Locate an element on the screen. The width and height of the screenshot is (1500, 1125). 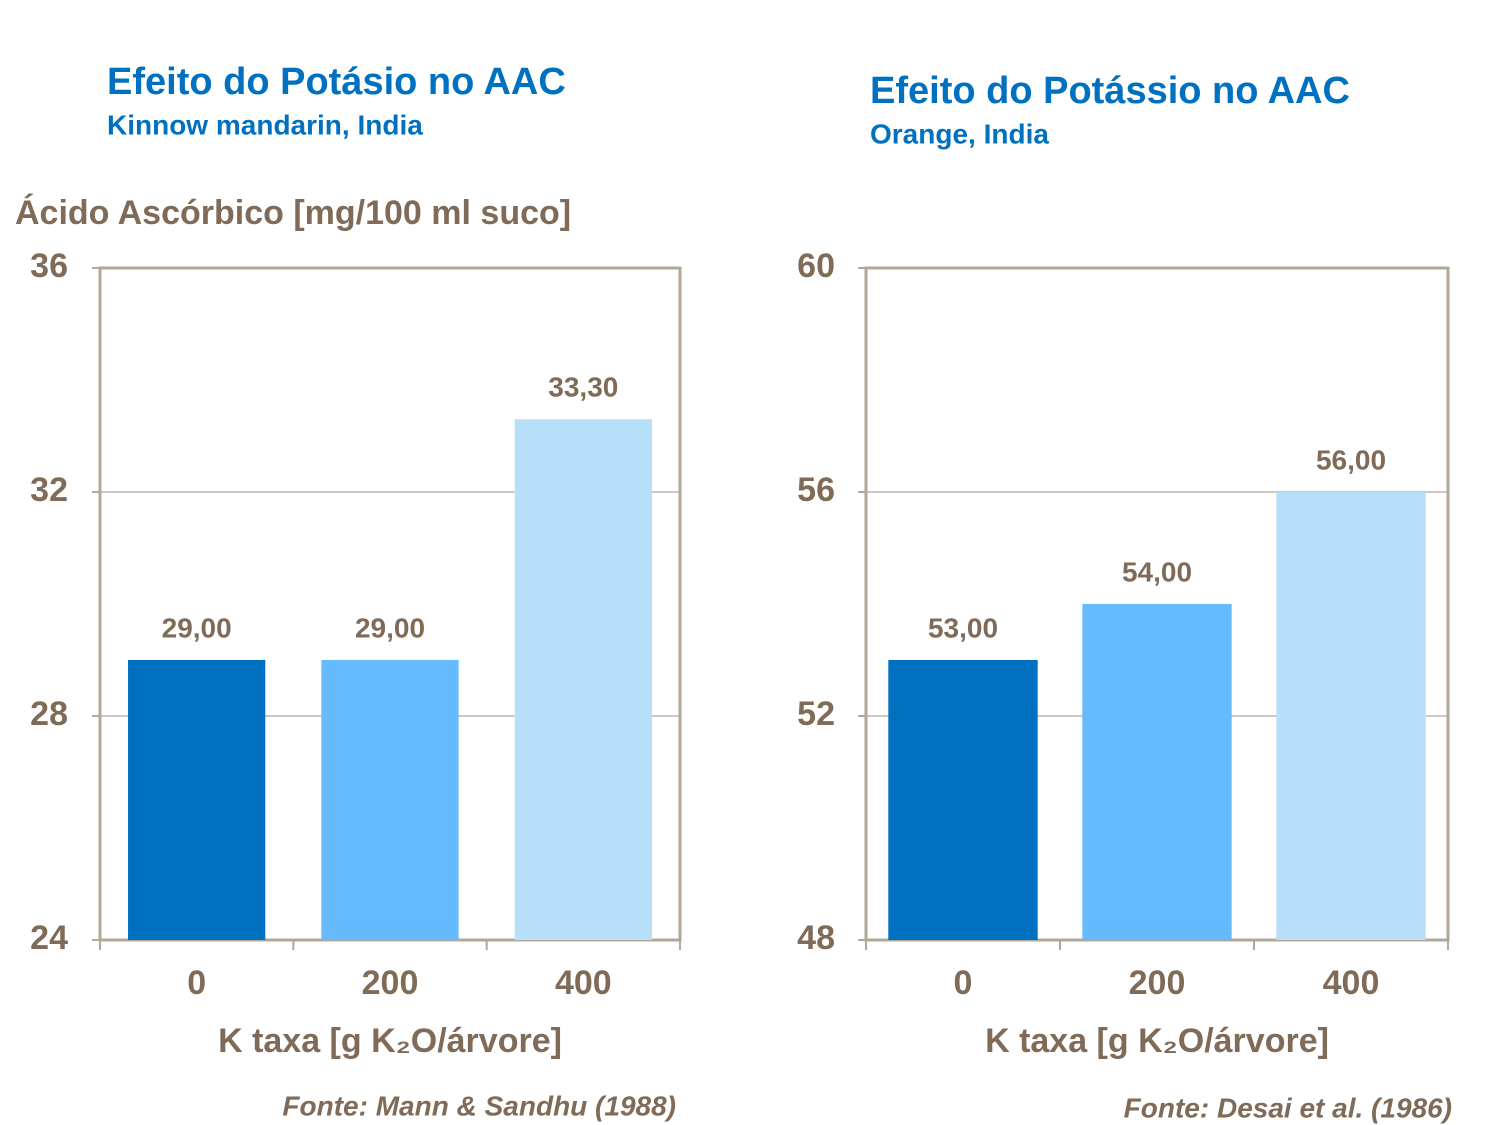
y-axis-label: Ácido Ascórbico [mg/100 ml suco] is located at coordinates (293, 213).